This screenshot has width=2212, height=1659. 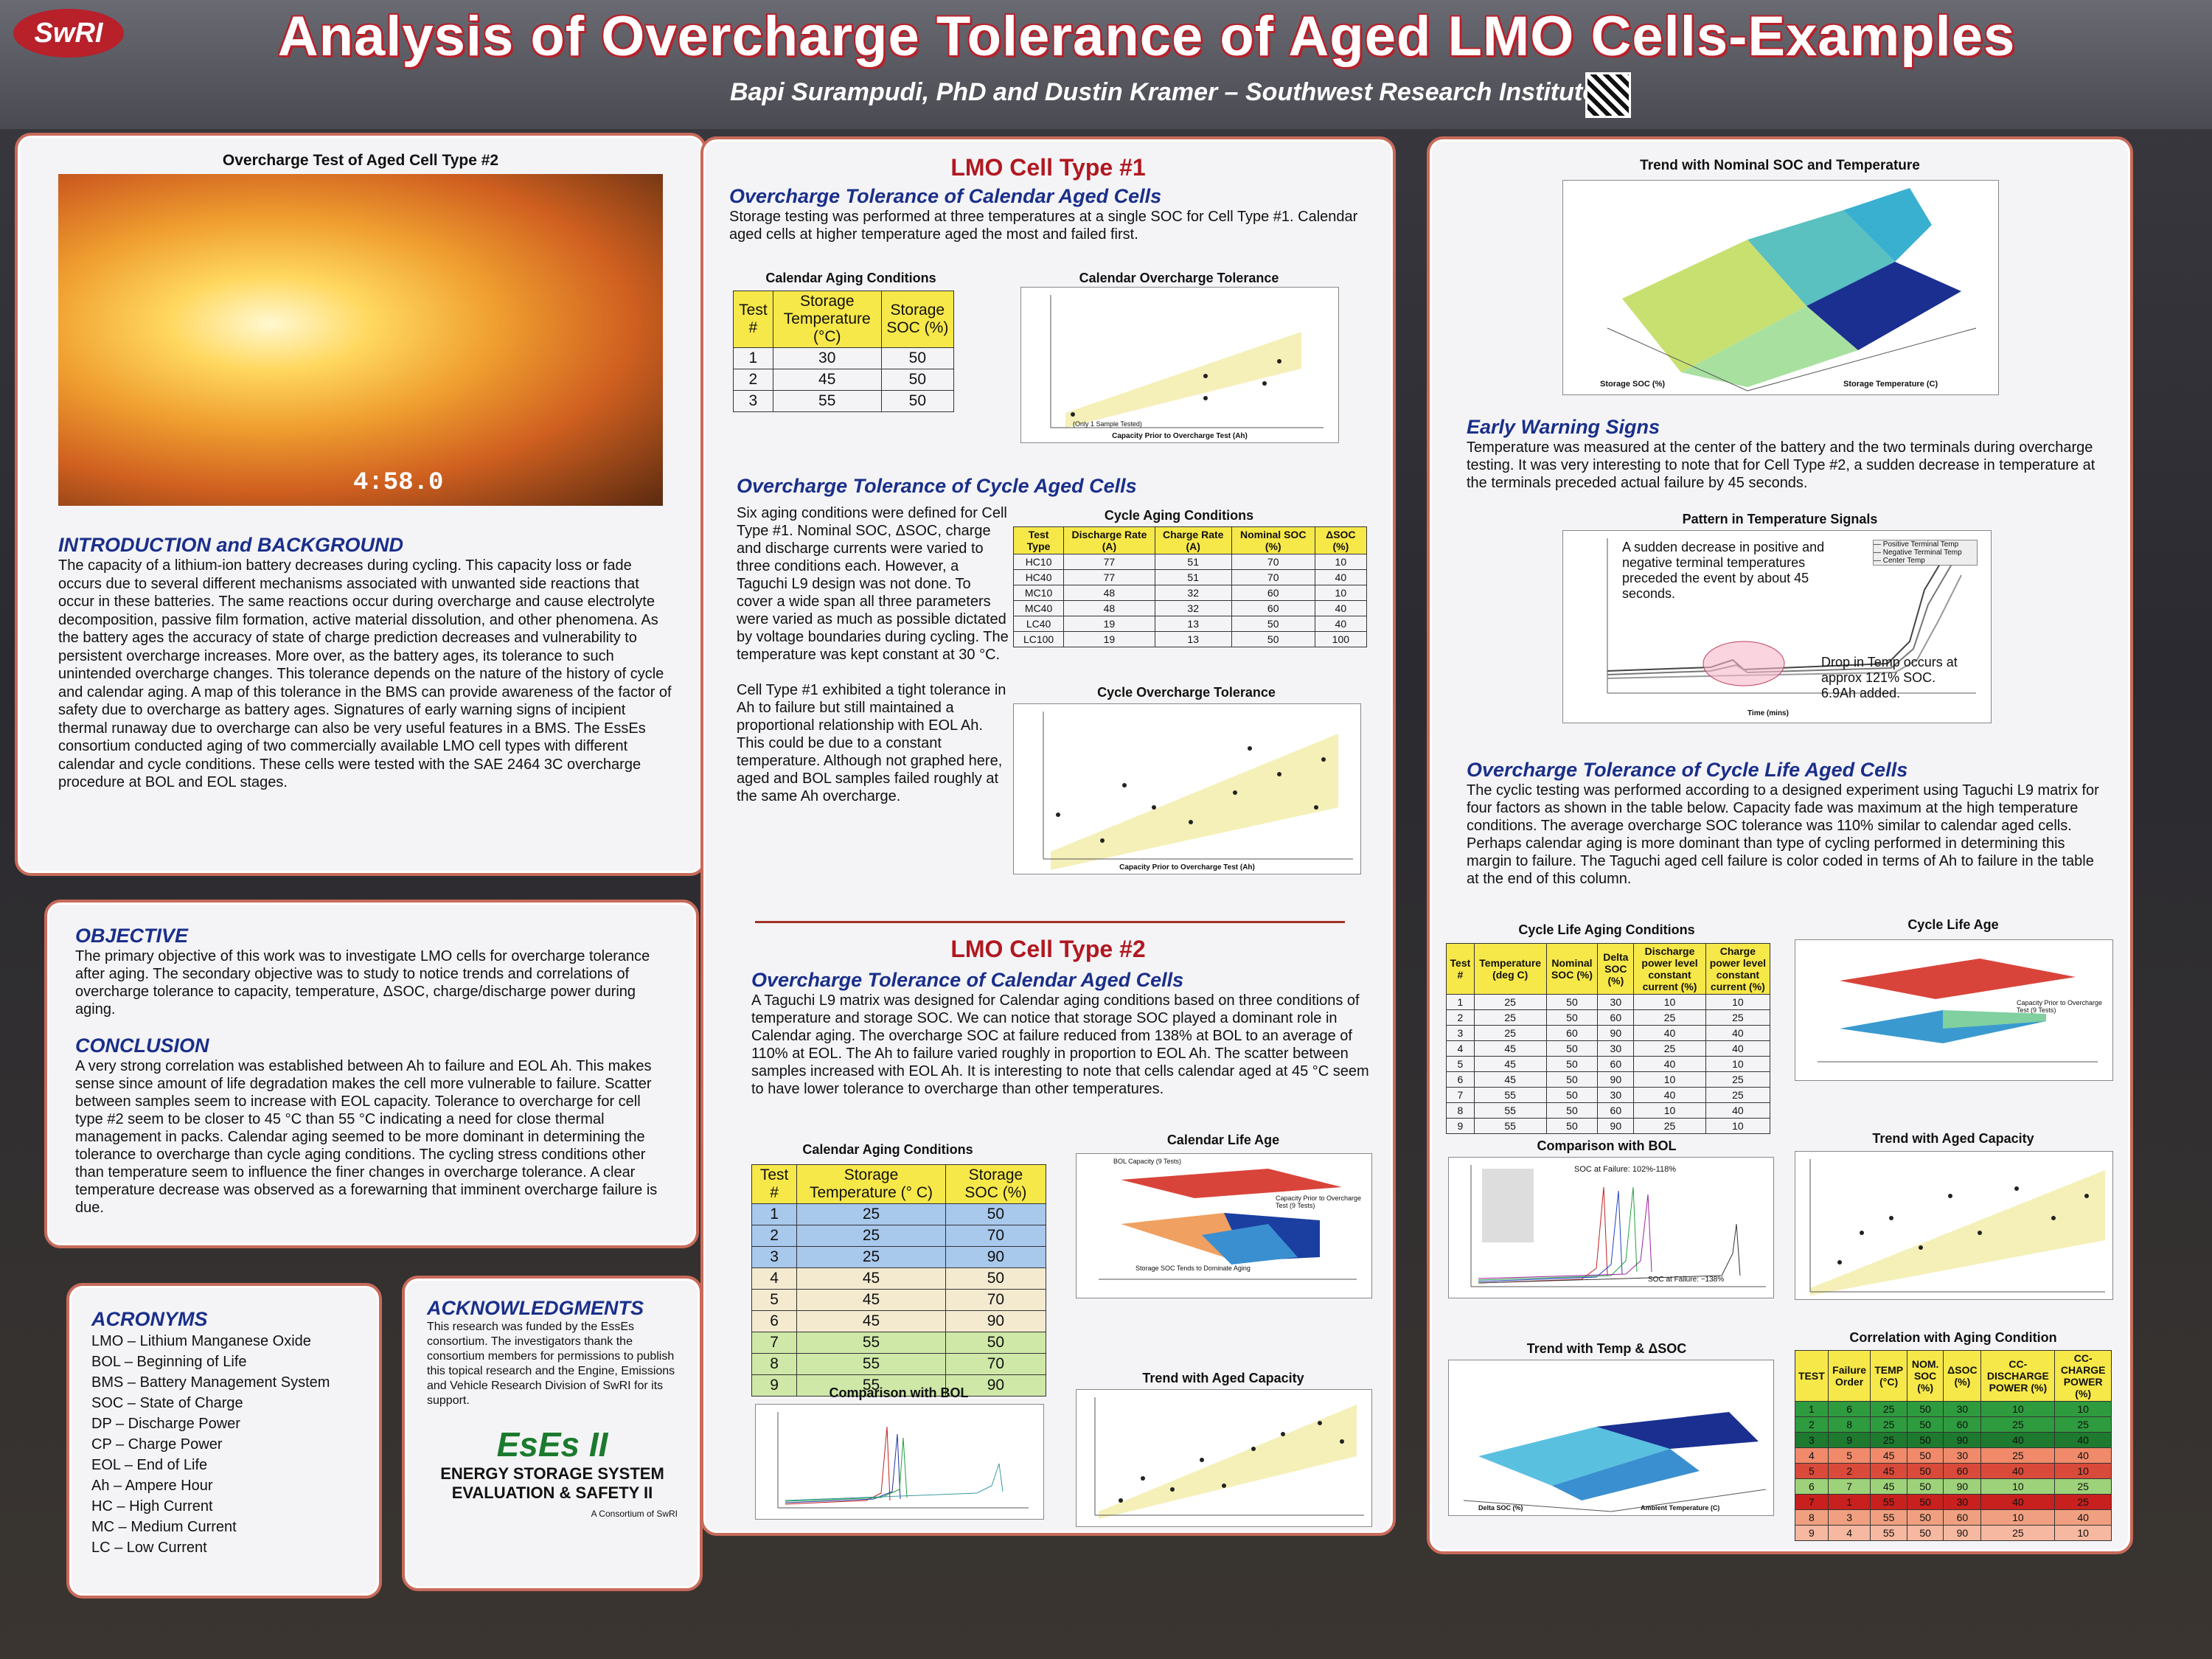 What do you see at coordinates (230, 545) in the screenshot?
I see `intro-heading: INTRODUCTION and BACKGROUND` at bounding box center [230, 545].